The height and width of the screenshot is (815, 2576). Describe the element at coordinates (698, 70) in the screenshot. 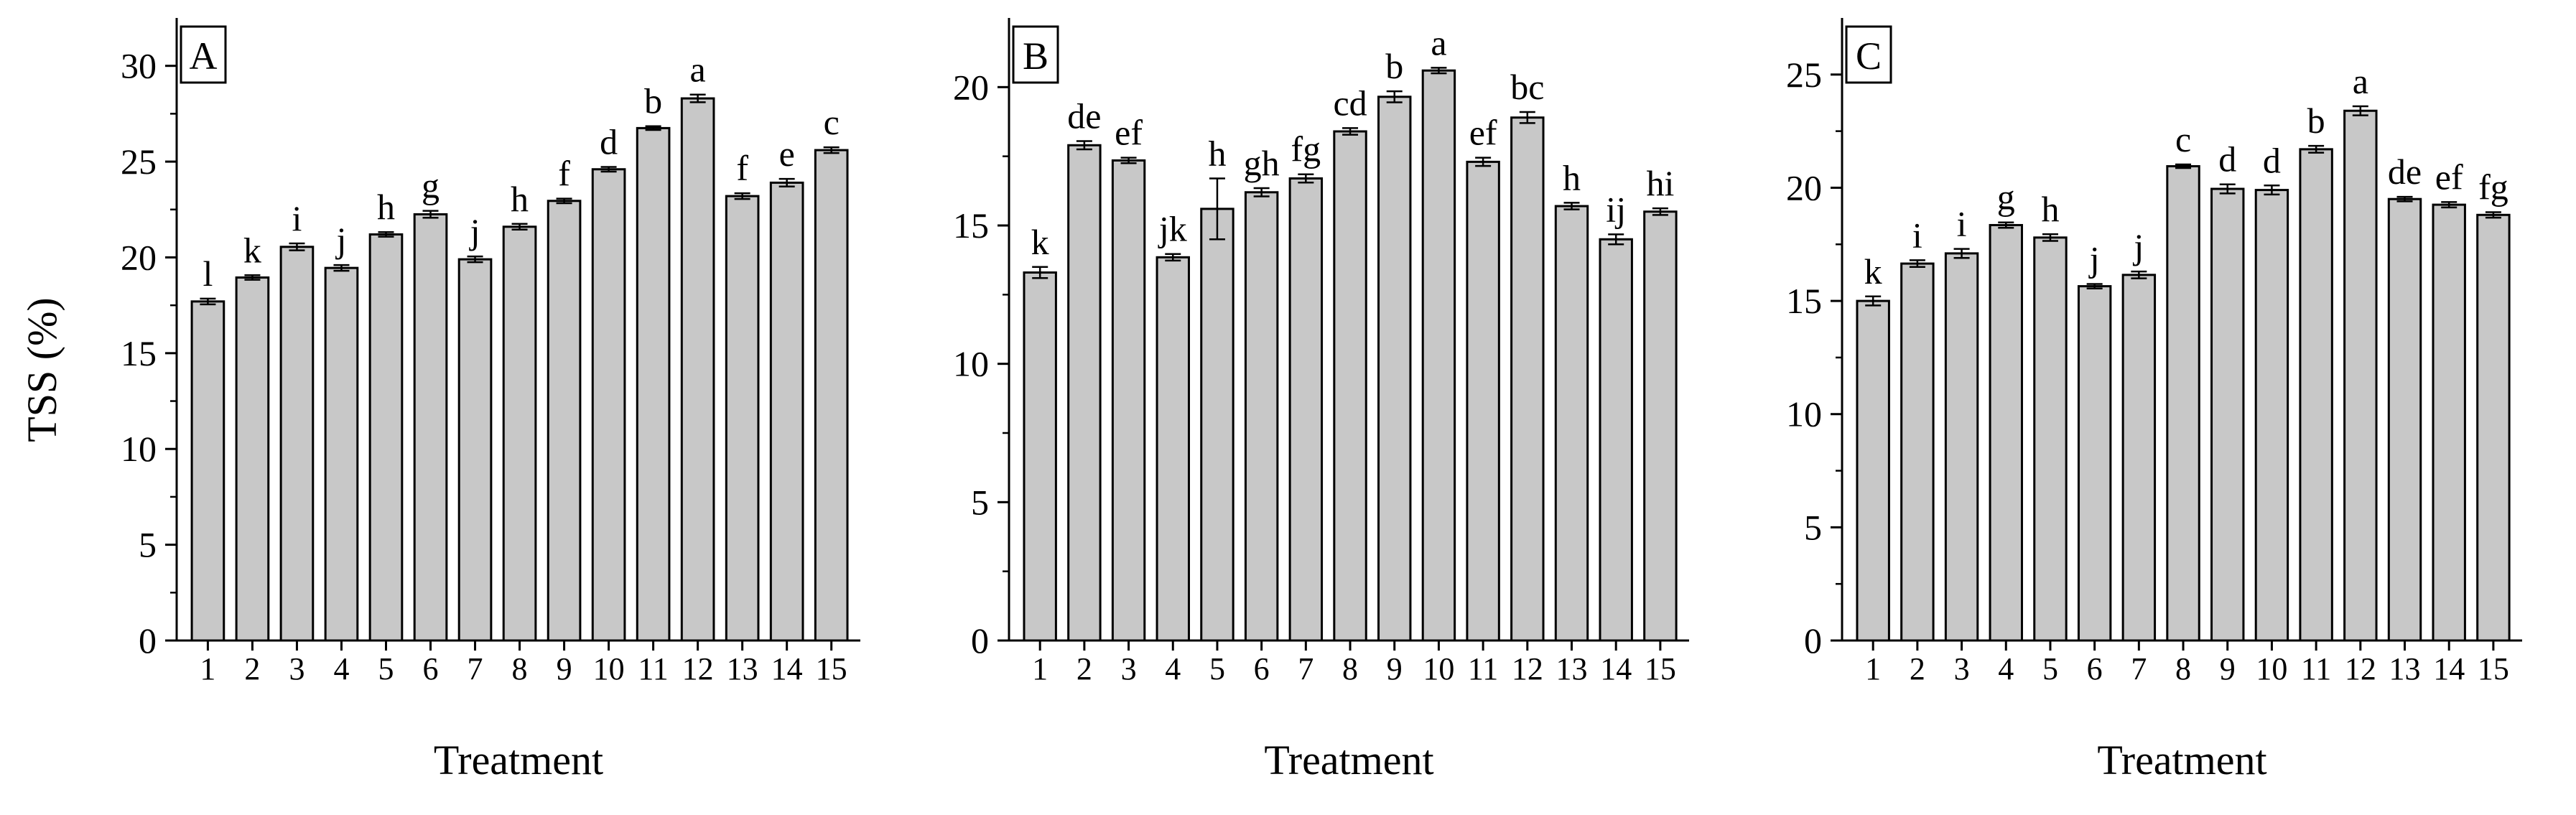

I see `significance-letter: a` at that location.